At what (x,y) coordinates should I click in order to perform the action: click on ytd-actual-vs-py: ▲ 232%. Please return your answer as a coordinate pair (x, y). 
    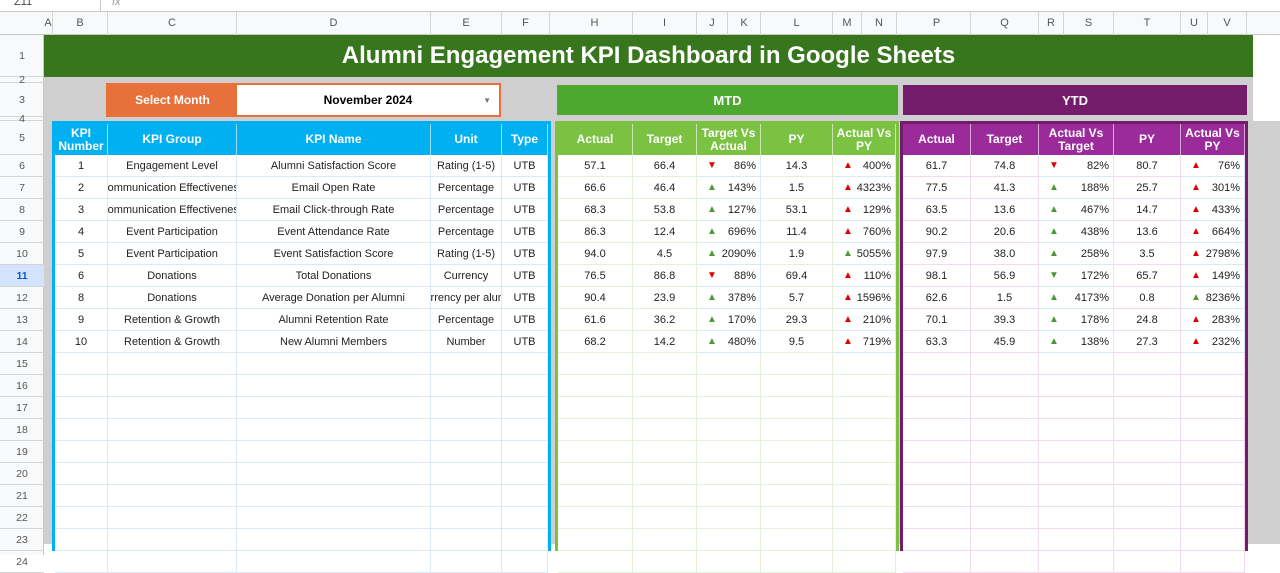
    Looking at the image, I should click on (1213, 342).